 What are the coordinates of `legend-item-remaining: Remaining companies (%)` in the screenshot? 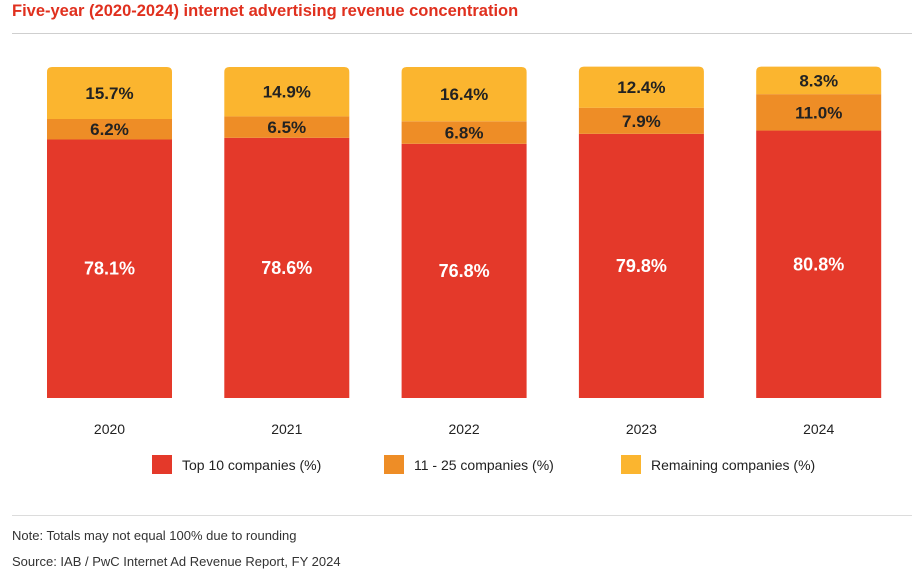 It's located at (718, 464).